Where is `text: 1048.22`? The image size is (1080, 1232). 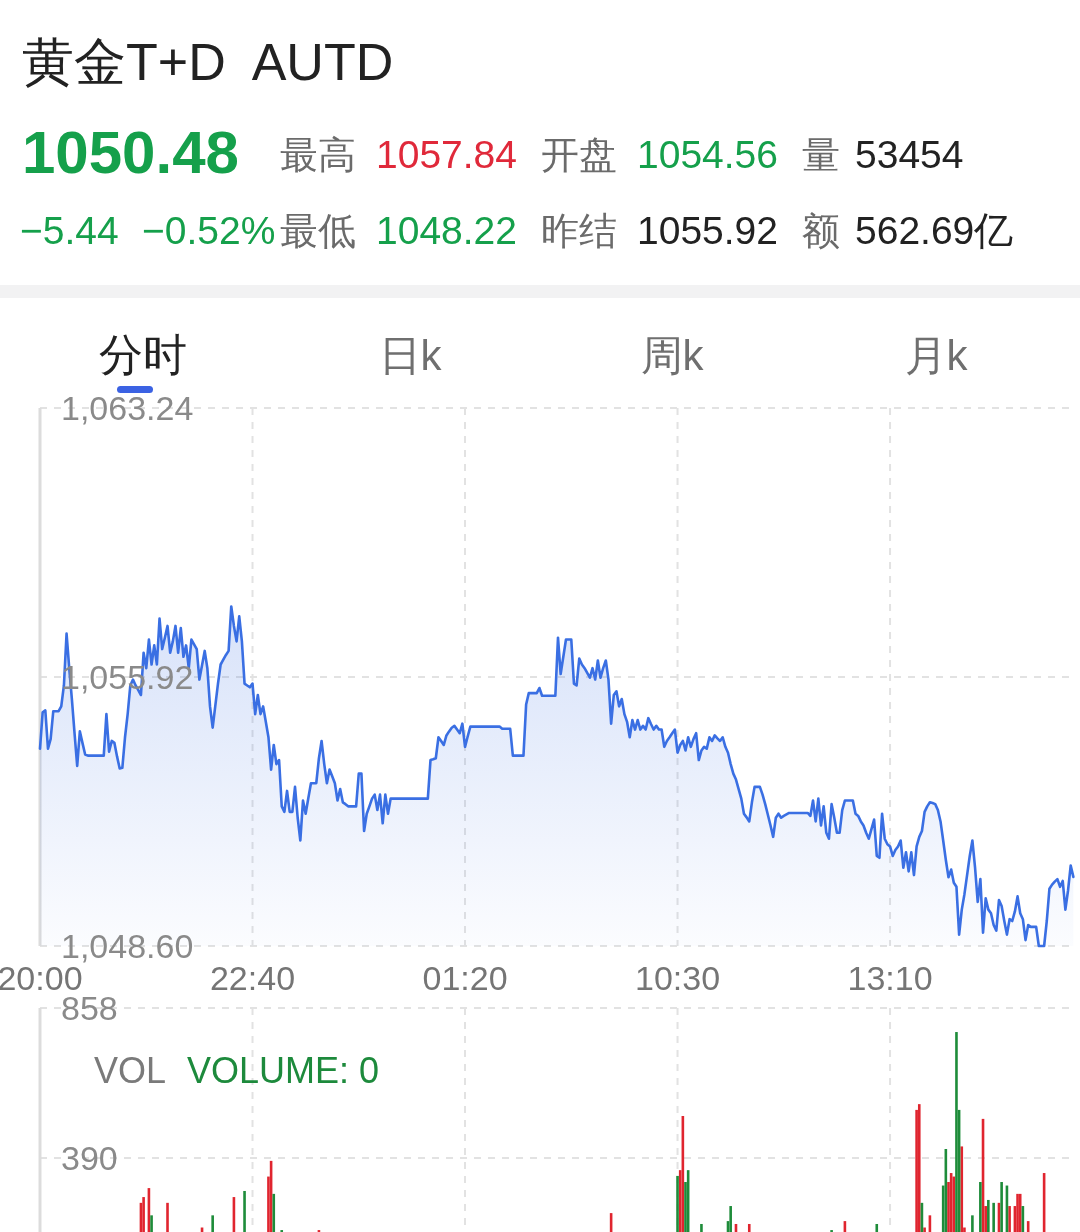
text: 1048.22 is located at coordinates (446, 230).